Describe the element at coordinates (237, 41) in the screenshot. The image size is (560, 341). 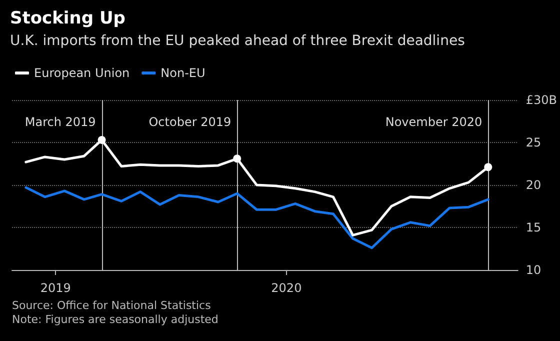
I see `chart-subtitle: U.K. imports from the EU peaked ahead of three Brexit deadlines` at that location.